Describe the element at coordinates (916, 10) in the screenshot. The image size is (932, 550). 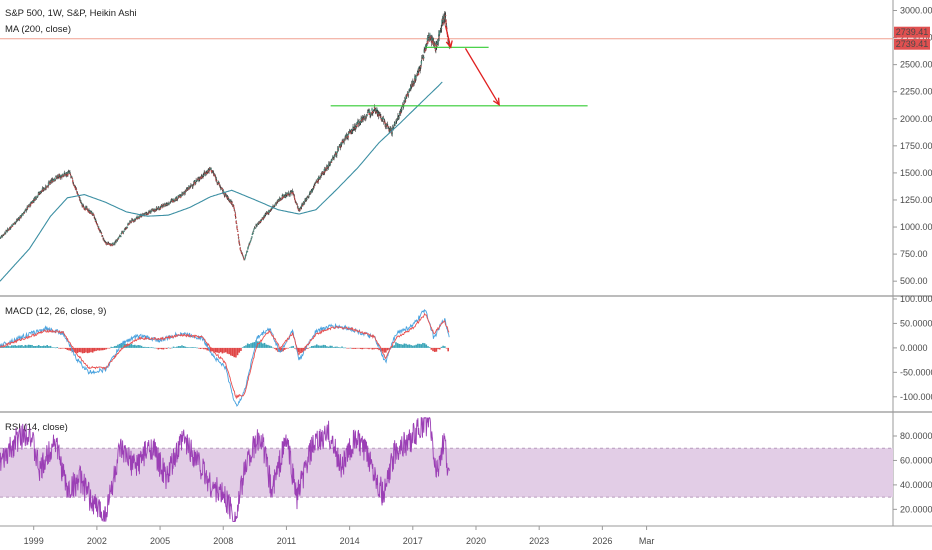
I see `price-tick-label: 3000.00` at that location.